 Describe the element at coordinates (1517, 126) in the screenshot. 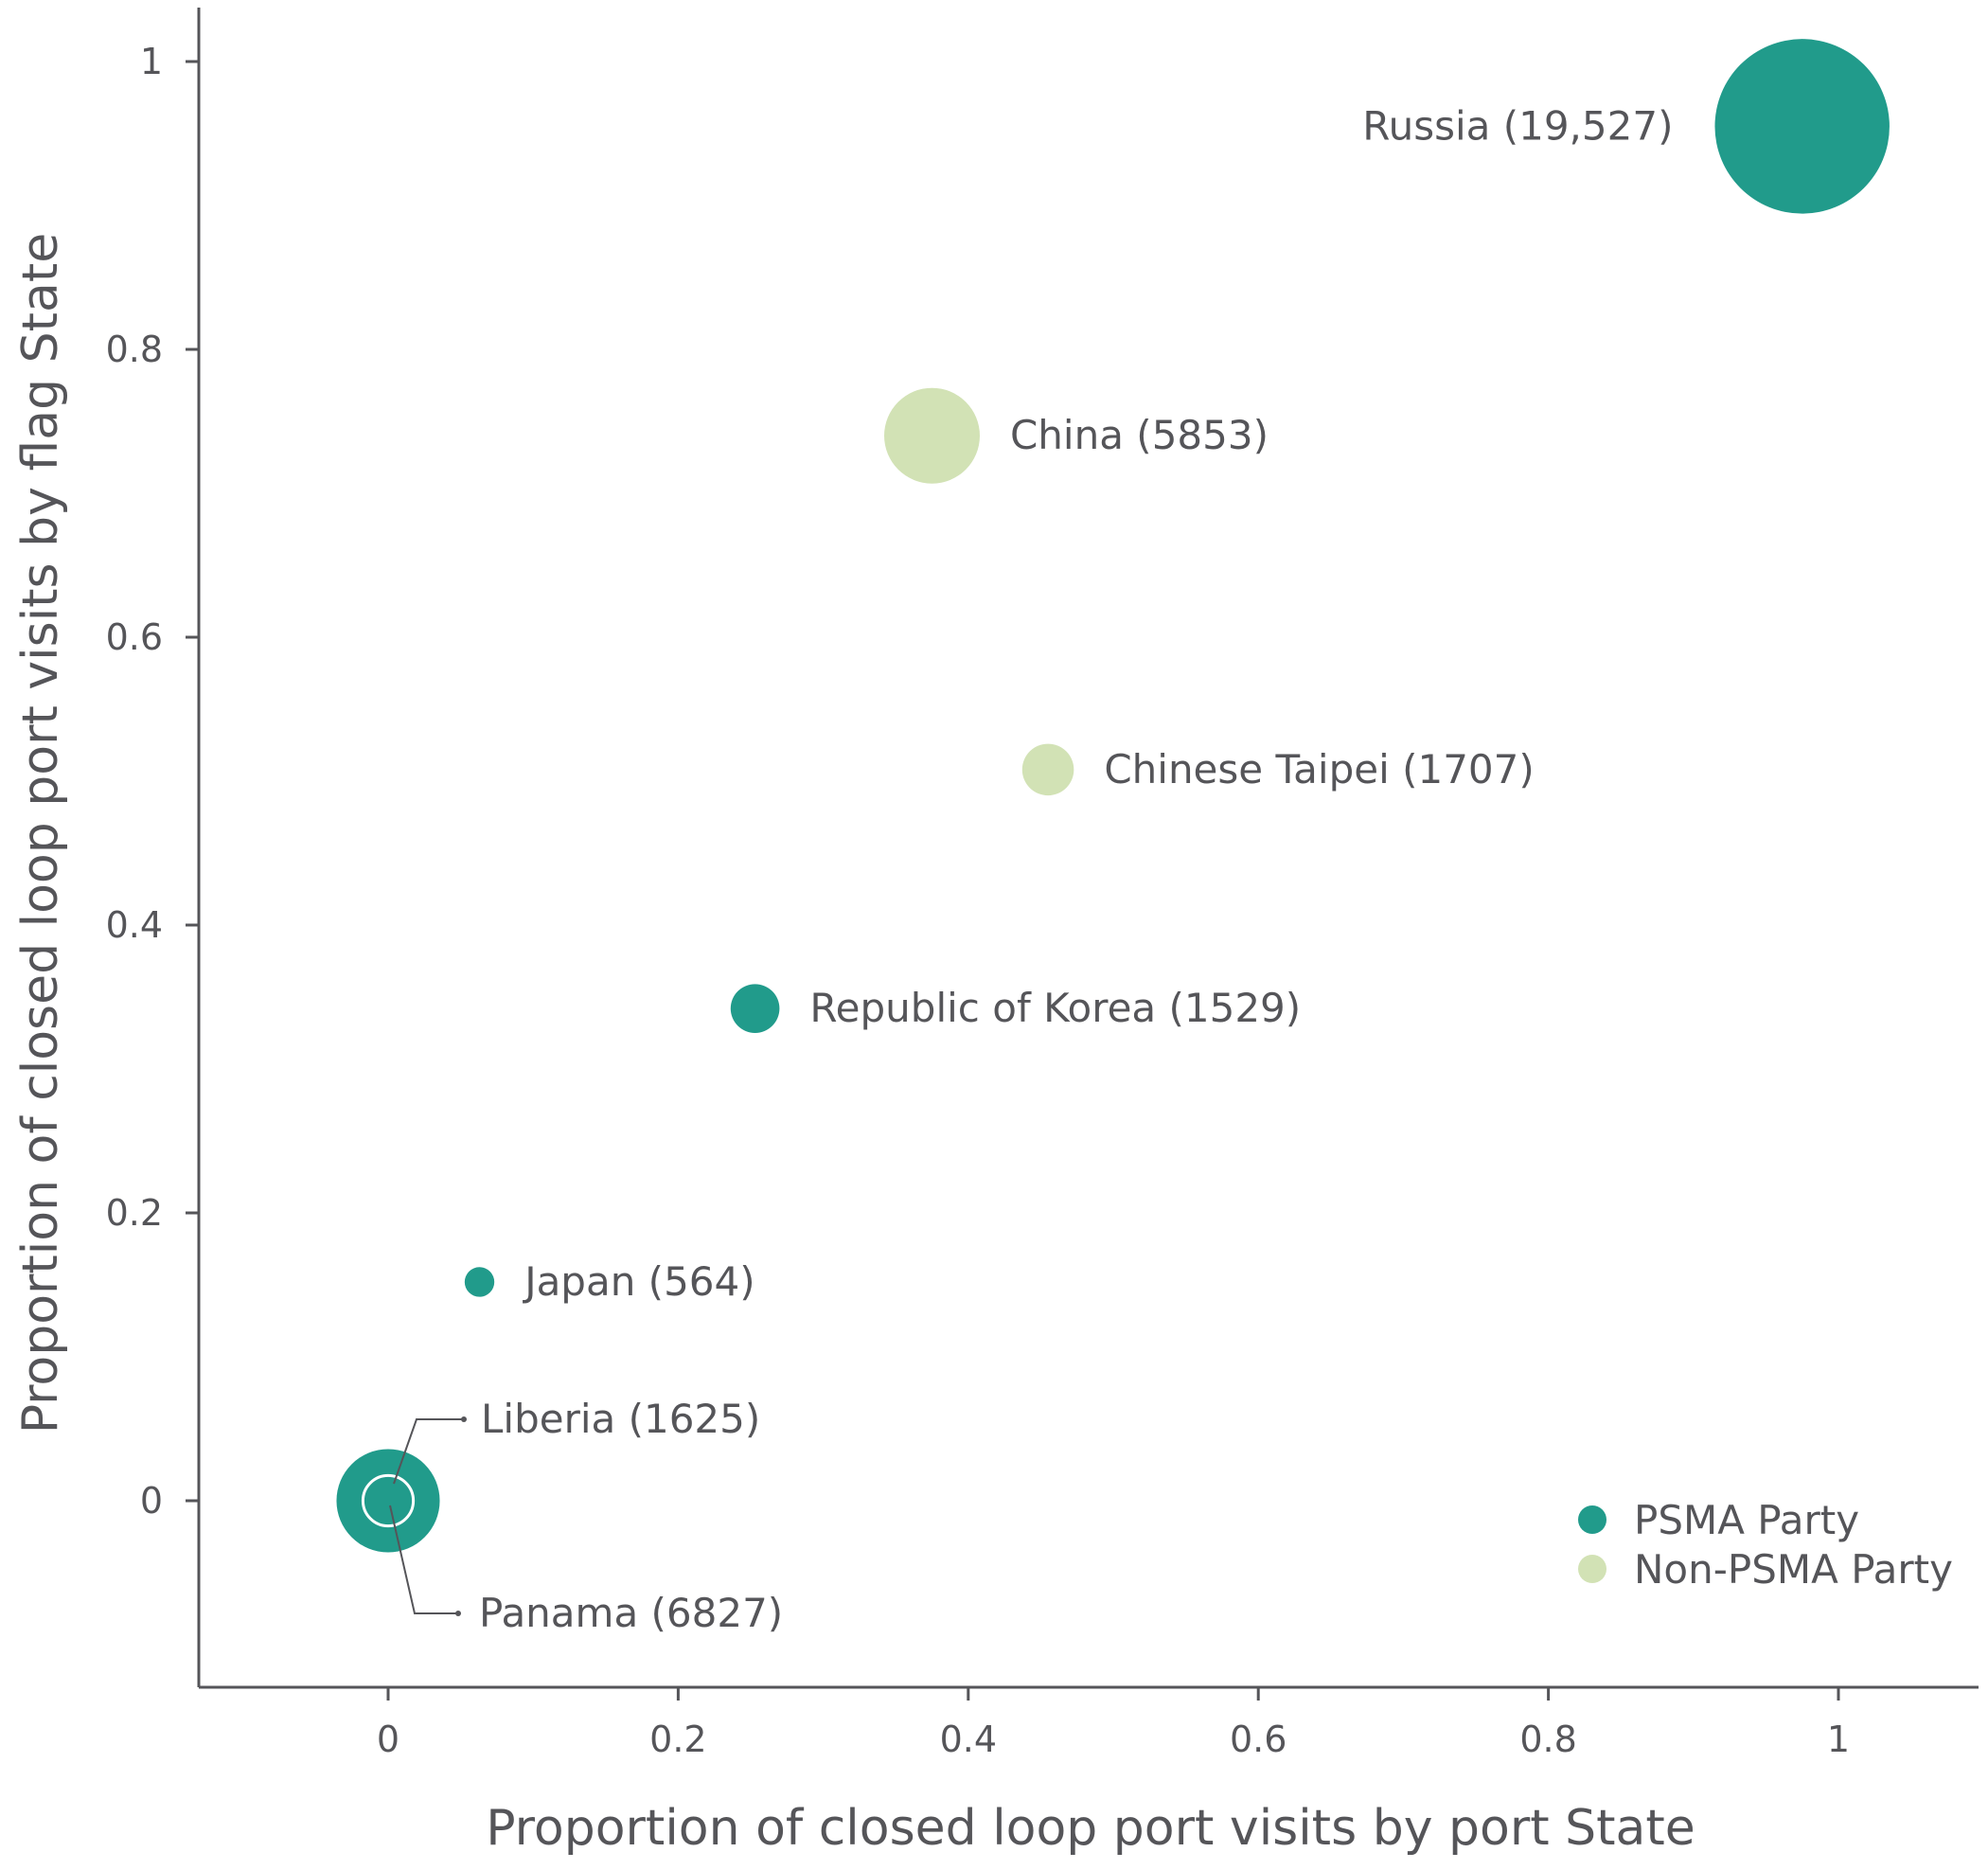

I see `point-label-russia: Russia (19,527)` at that location.